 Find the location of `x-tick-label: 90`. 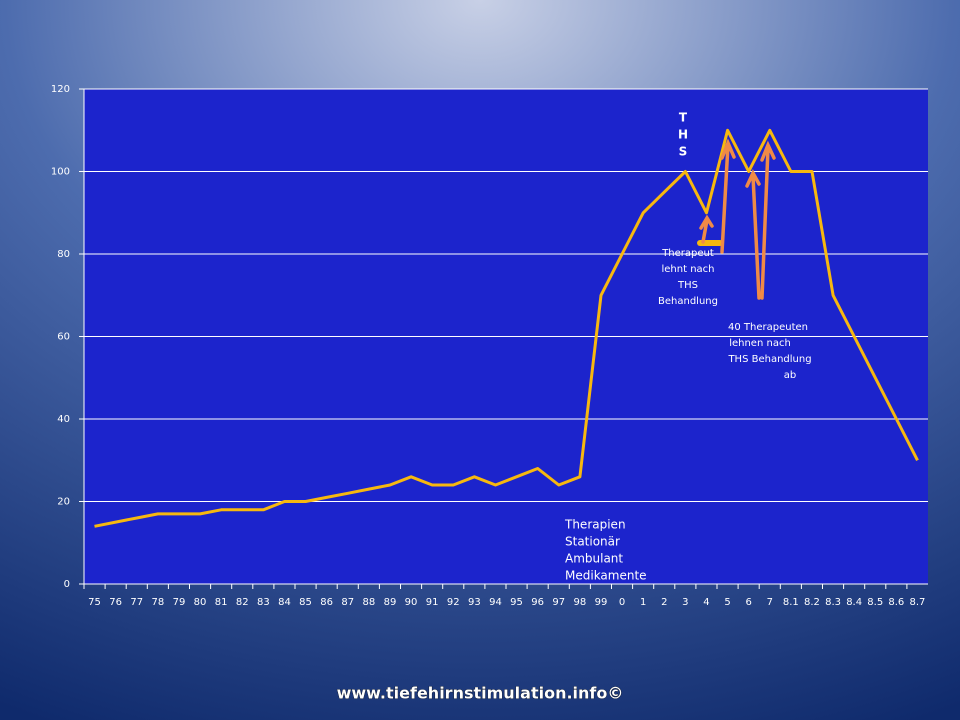

x-tick-label: 90 is located at coordinates (411, 602).